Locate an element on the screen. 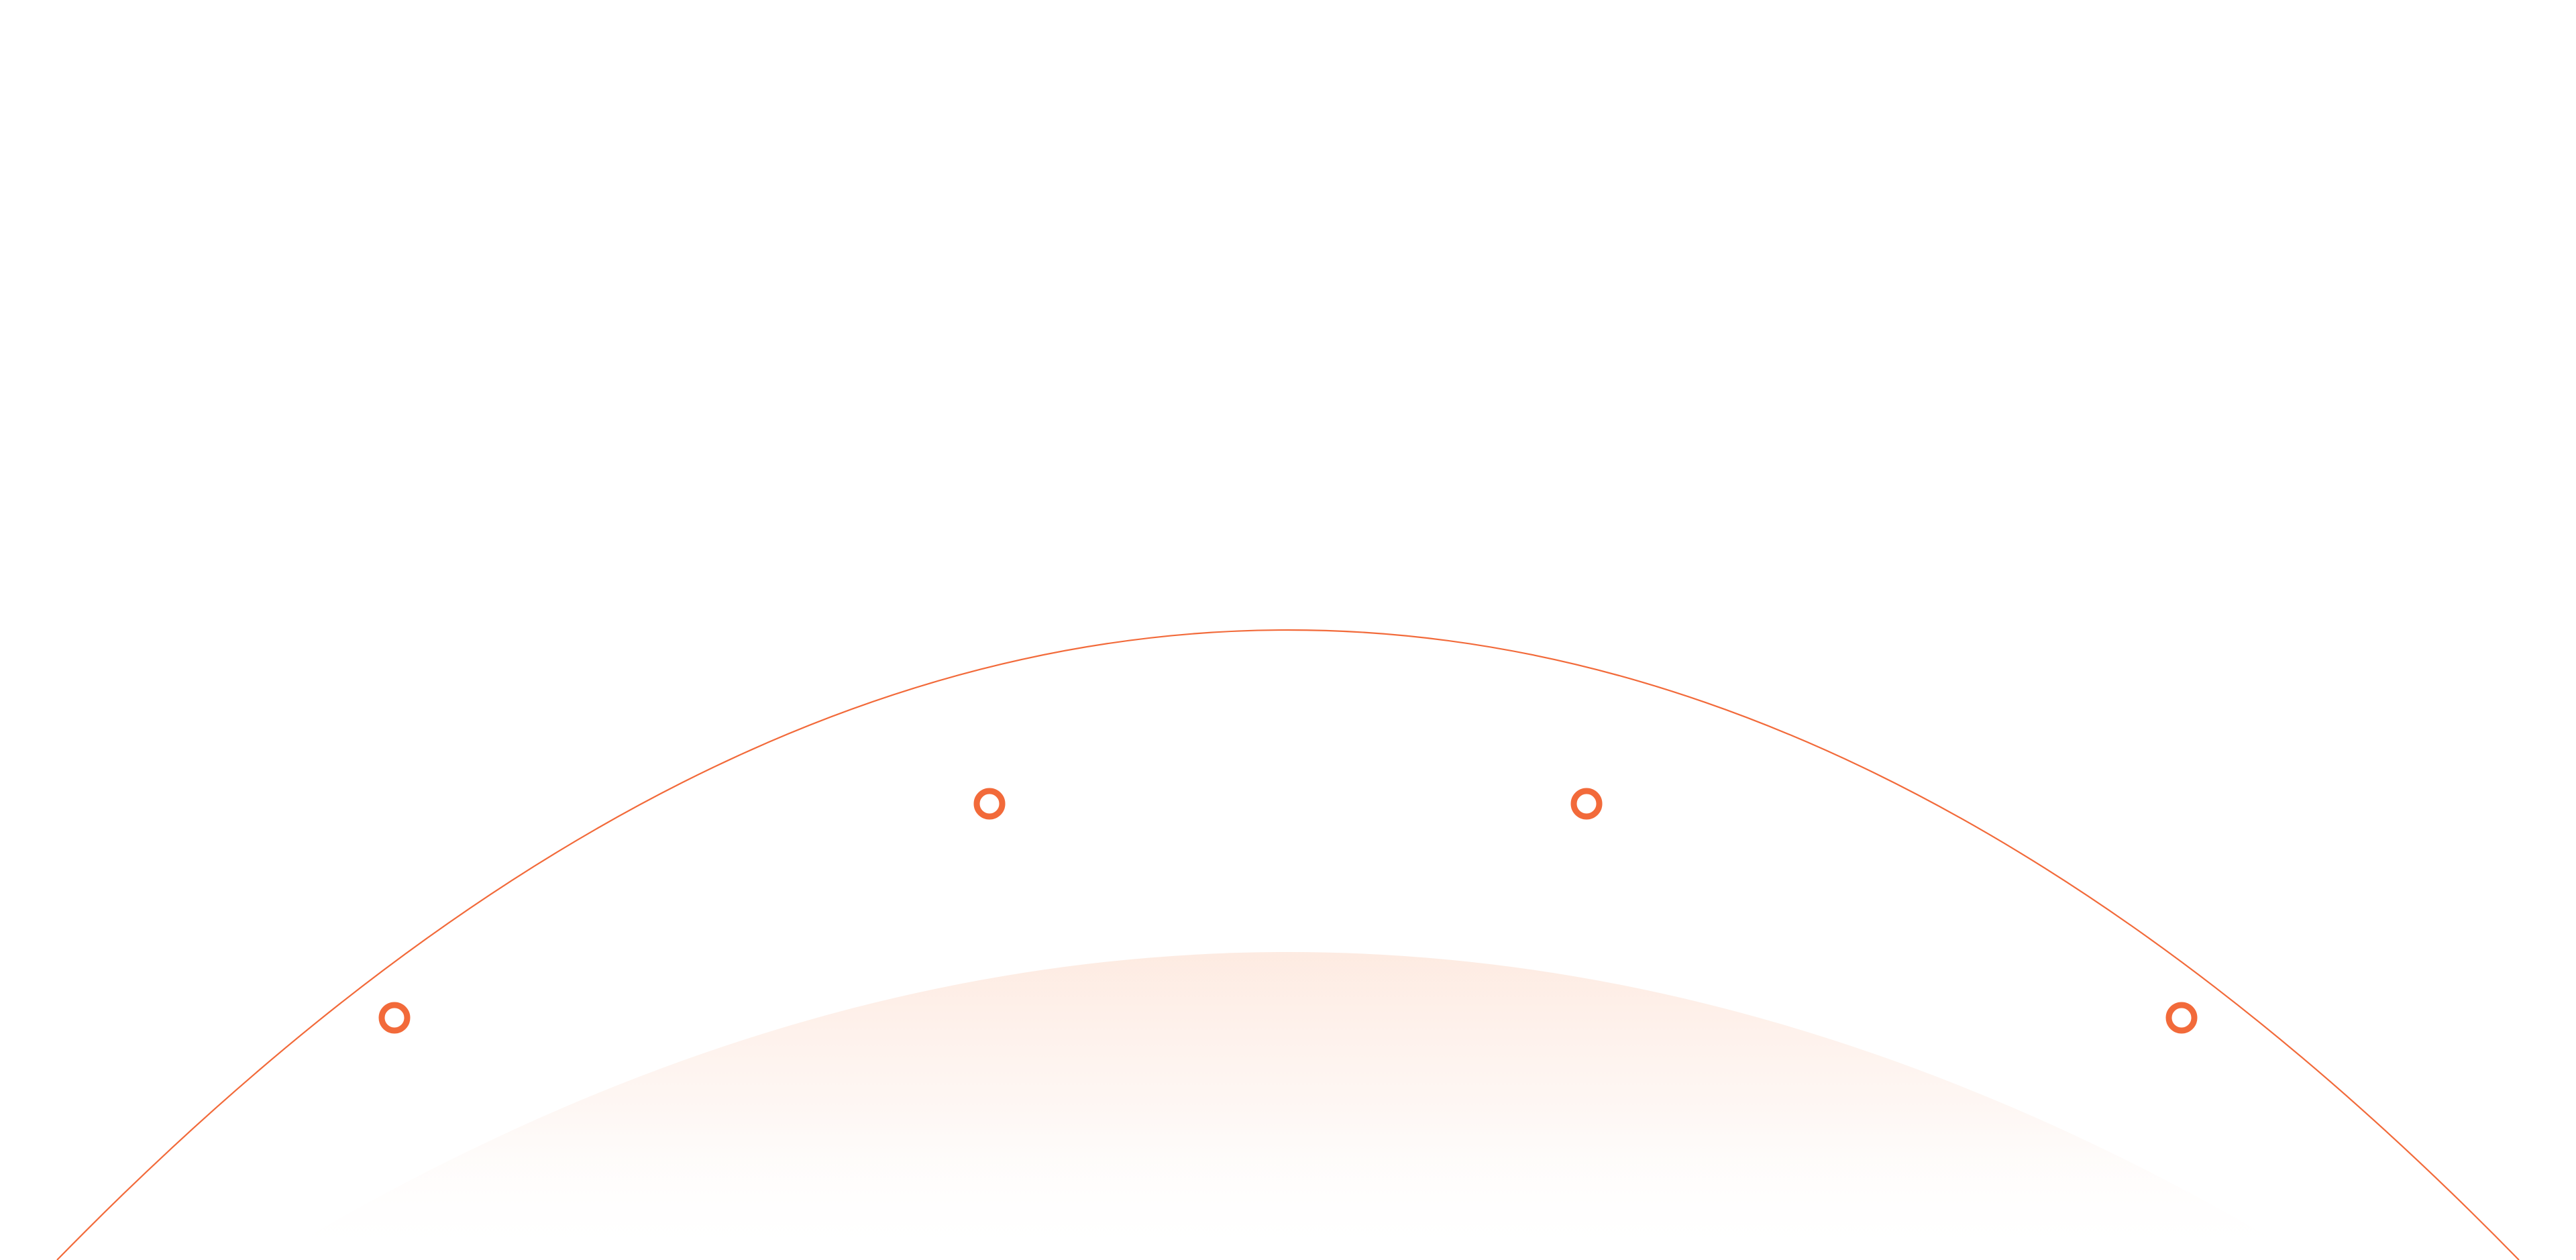  arc-nodes is located at coordinates (1288, 911).